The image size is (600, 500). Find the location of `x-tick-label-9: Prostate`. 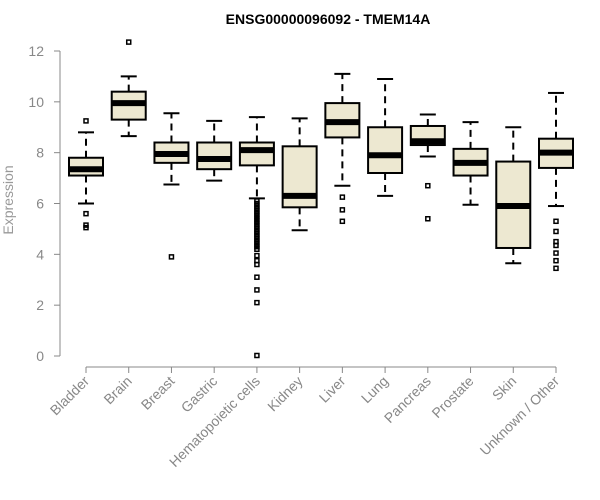

x-tick-label-9: Prostate is located at coordinates (452, 397).